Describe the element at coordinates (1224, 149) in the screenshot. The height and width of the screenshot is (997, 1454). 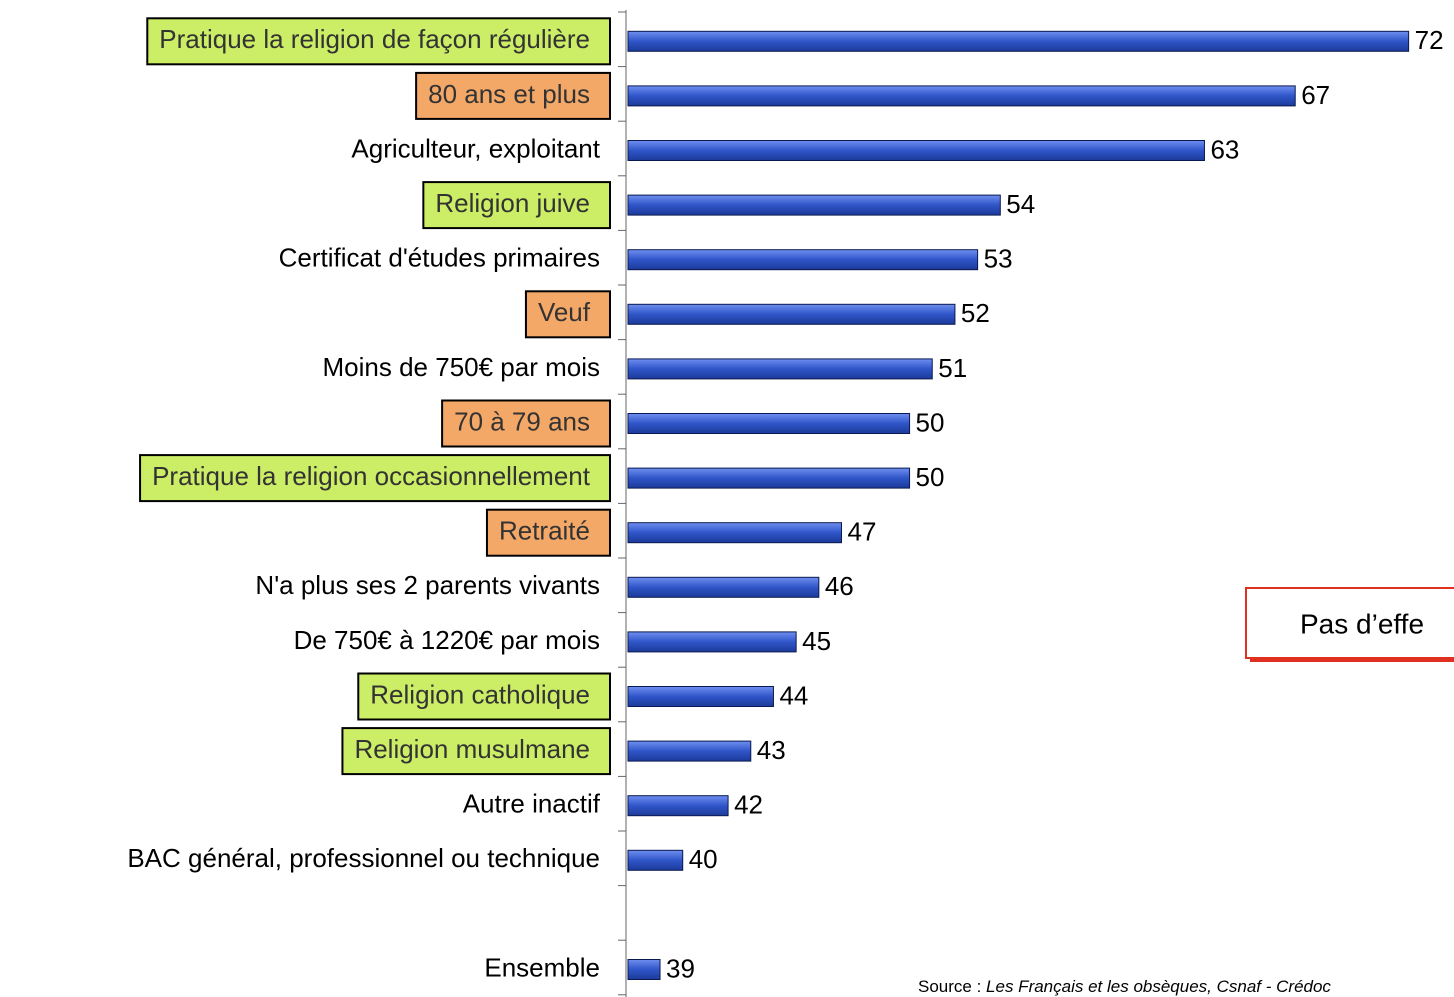
I see `value-label: 63` at that location.